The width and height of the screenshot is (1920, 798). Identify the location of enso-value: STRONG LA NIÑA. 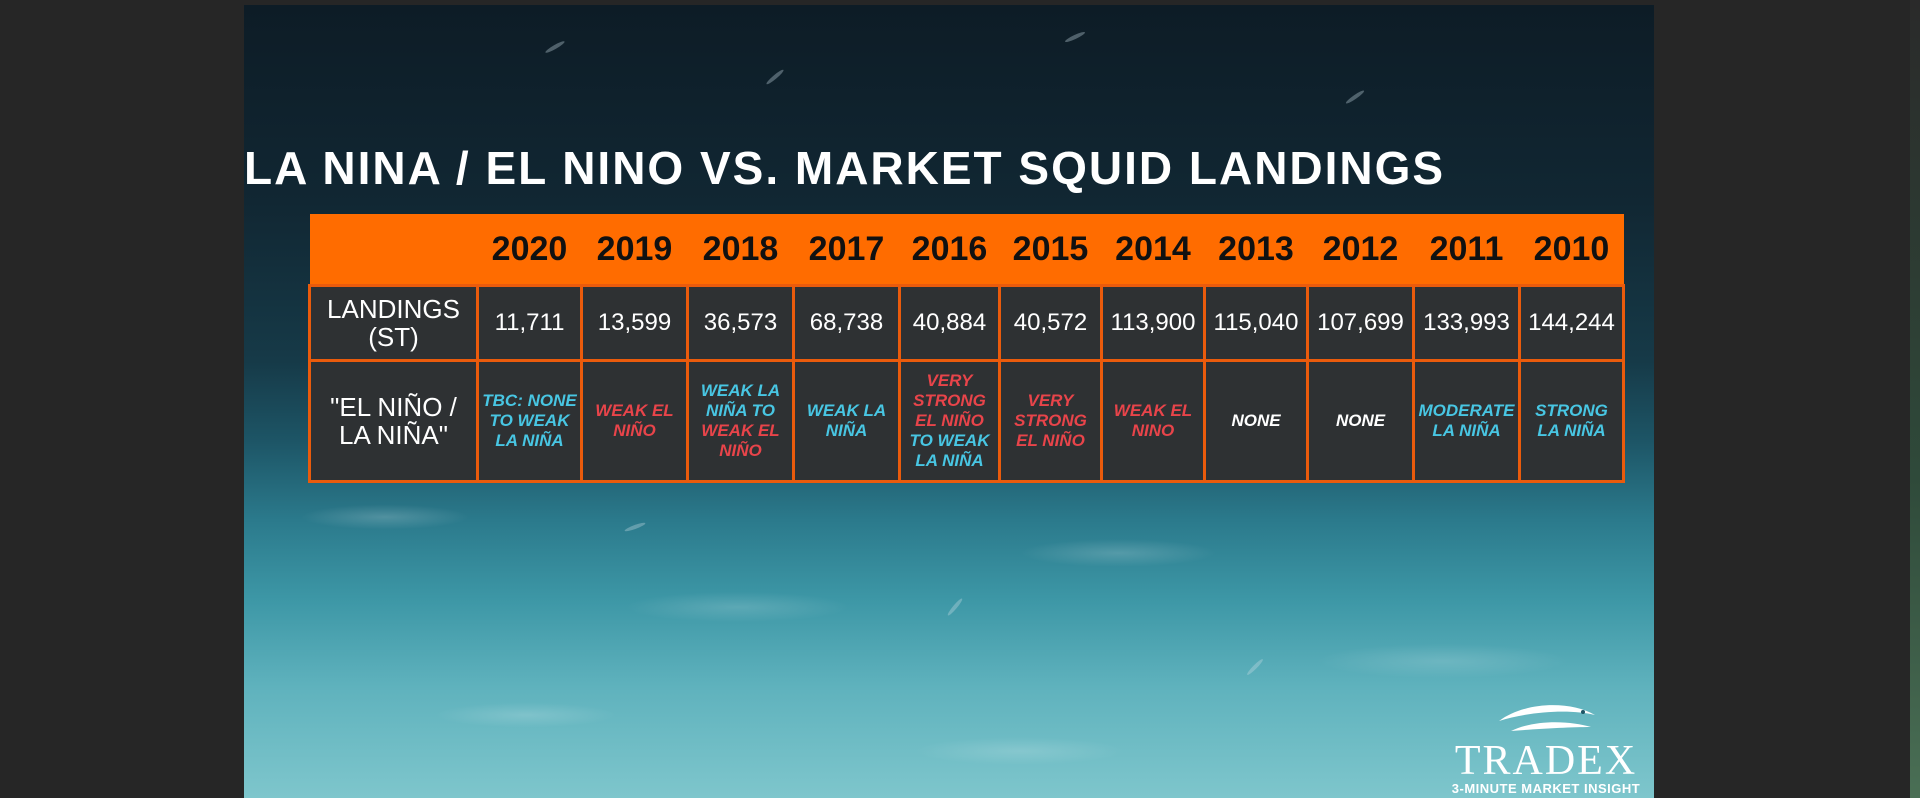
(1571, 421).